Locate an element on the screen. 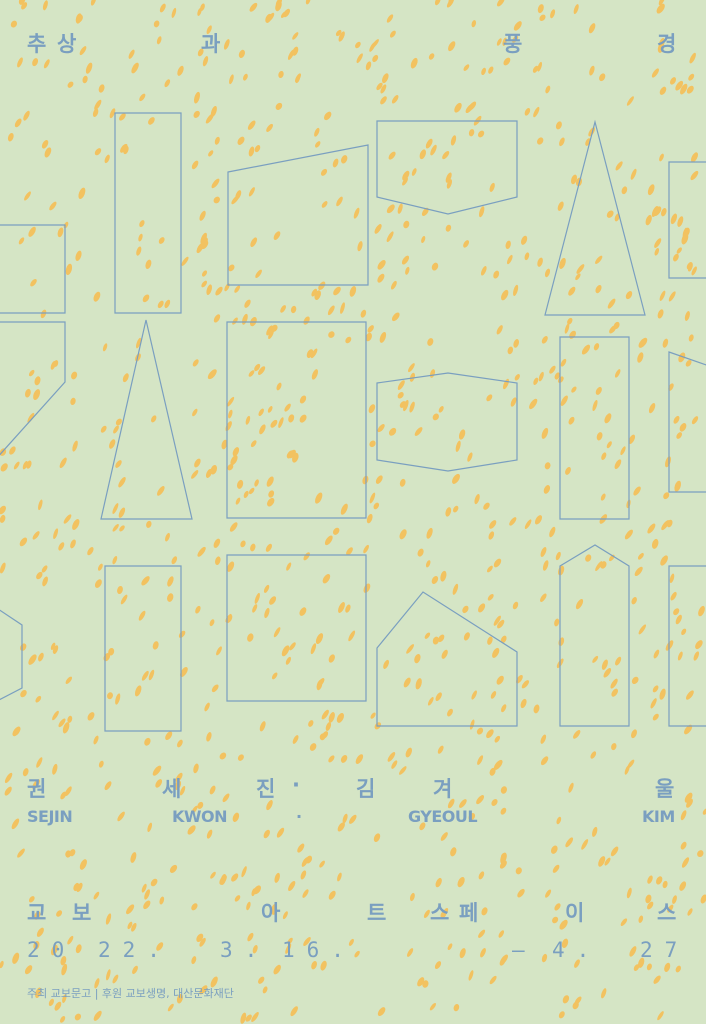 The width and height of the screenshot is (706, 1024). artist-char: 겨 is located at coordinates (443, 789).